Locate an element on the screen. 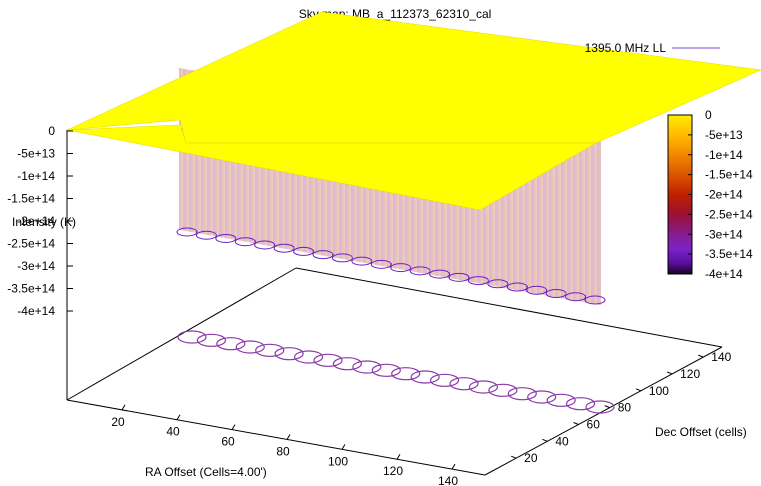 Image resolution: width=761 pixels, height=486 pixels. x-tick-label: 80 is located at coordinates (283, 451).